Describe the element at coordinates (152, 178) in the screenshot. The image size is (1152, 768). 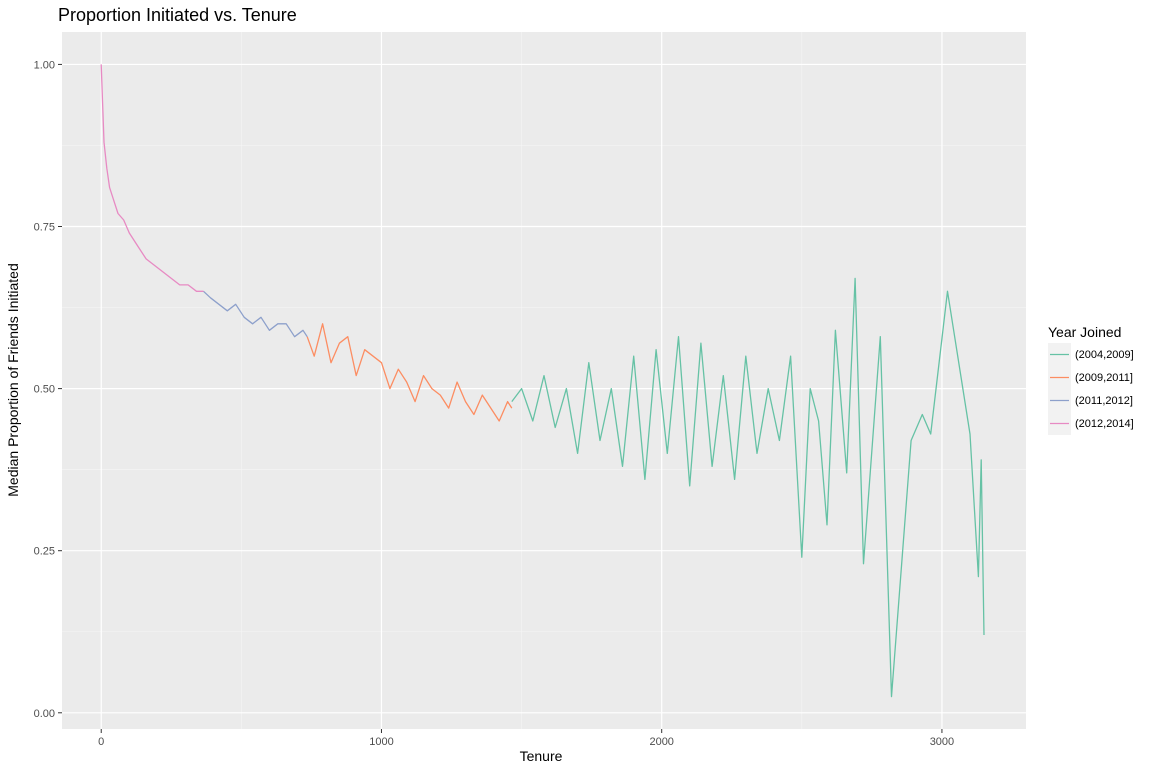
I see `series-line-2012-2014` at that location.